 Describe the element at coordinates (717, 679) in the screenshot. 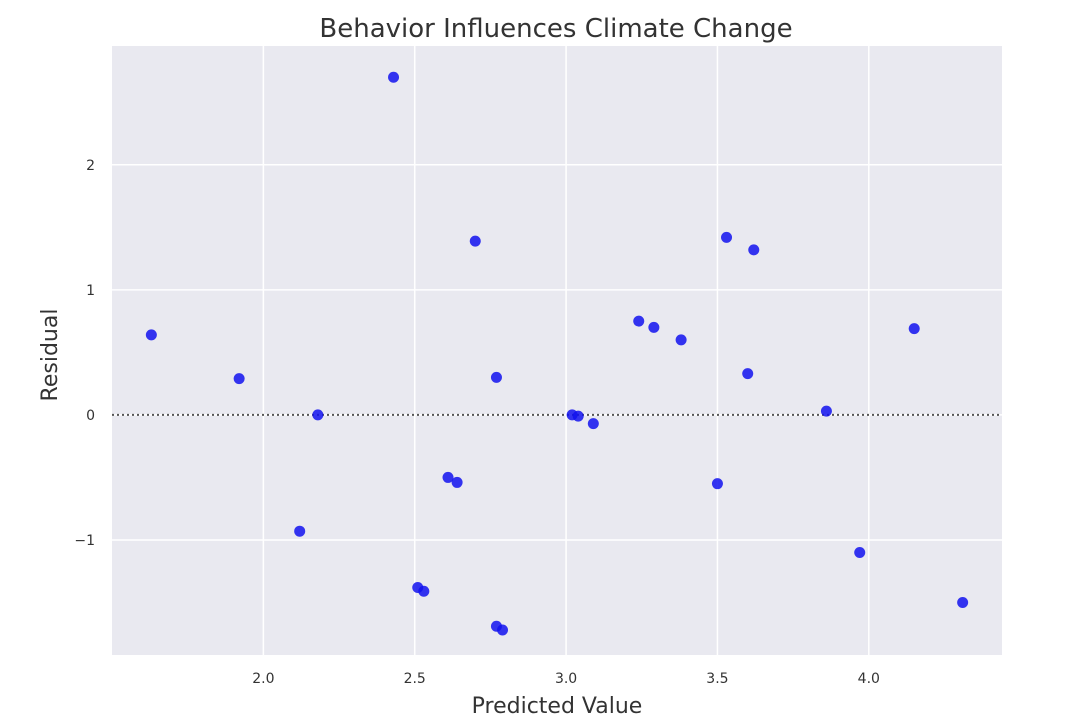

I see `x-tick-label: 3.5` at that location.